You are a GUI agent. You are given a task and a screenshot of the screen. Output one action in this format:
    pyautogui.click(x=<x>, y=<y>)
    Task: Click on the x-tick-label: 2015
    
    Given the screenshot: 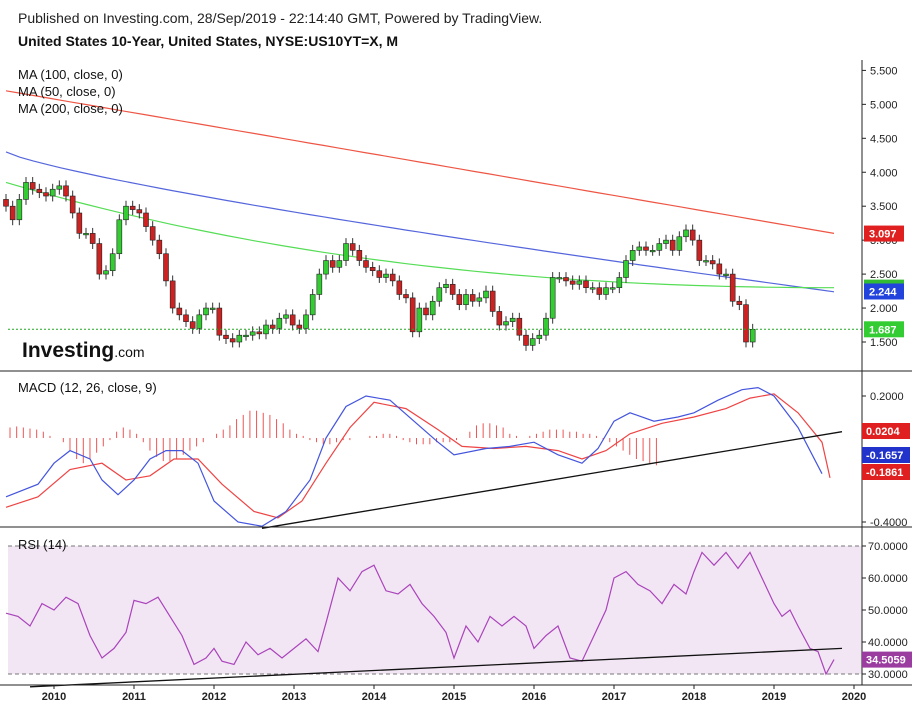 What is the action you would take?
    pyautogui.click(x=454, y=697)
    